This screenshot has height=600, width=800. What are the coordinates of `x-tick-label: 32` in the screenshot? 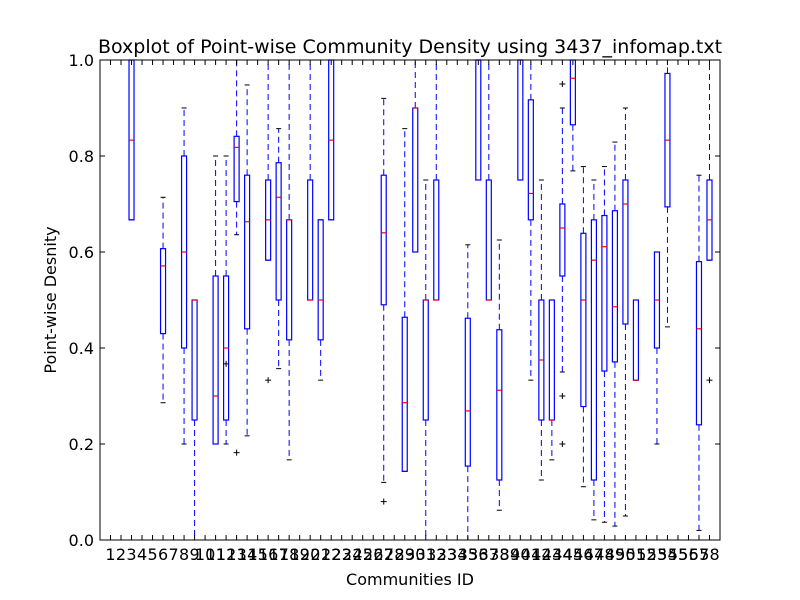 It's located at (436, 554).